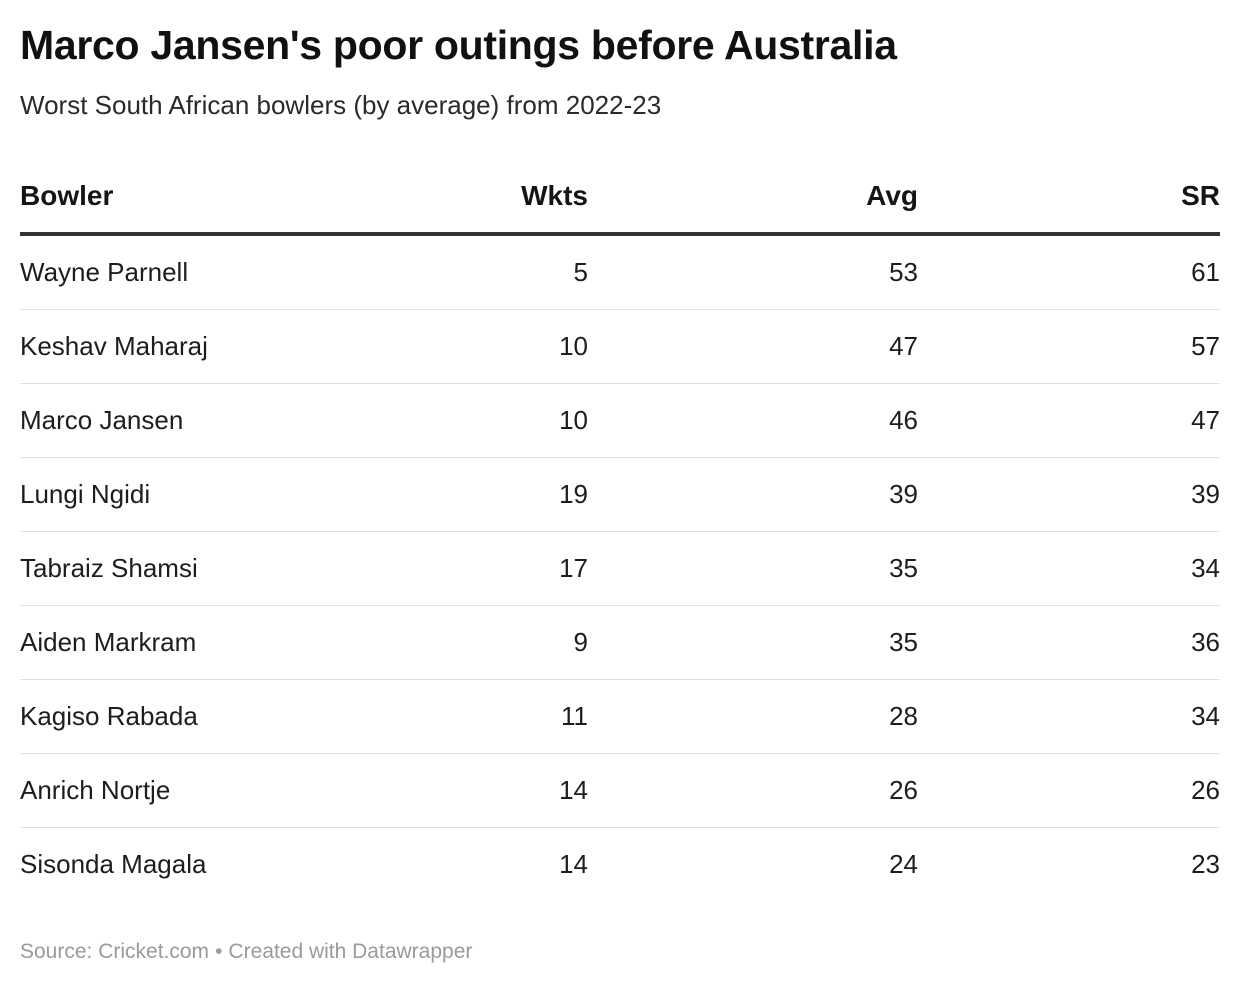  What do you see at coordinates (484, 716) in the screenshot?
I see `cell-wkts: 11` at bounding box center [484, 716].